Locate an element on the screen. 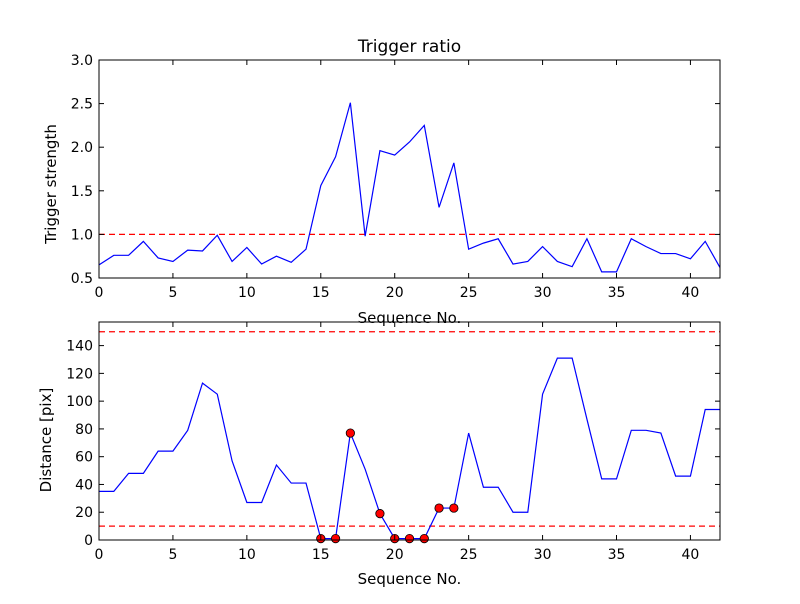  bottom-x-tick-label: 10 is located at coordinates (247, 555).